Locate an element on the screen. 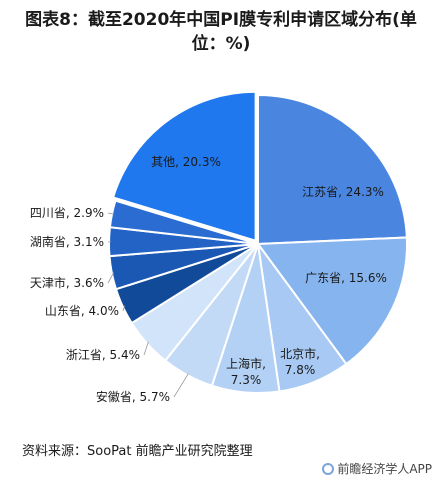 The height and width of the screenshot is (487, 442). brand-watermark: 前瞻经济学人APP is located at coordinates (377, 468).